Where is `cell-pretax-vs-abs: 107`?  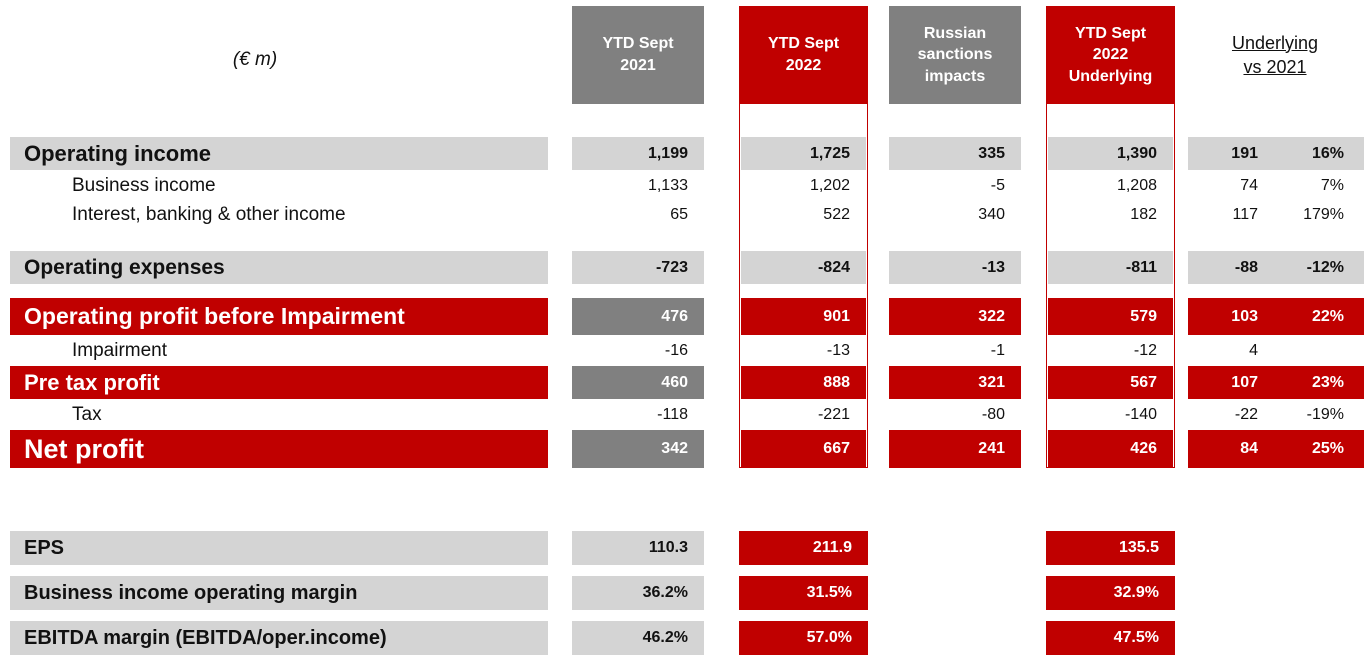
cell-pretax-vs-abs: 107 is located at coordinates (1244, 382).